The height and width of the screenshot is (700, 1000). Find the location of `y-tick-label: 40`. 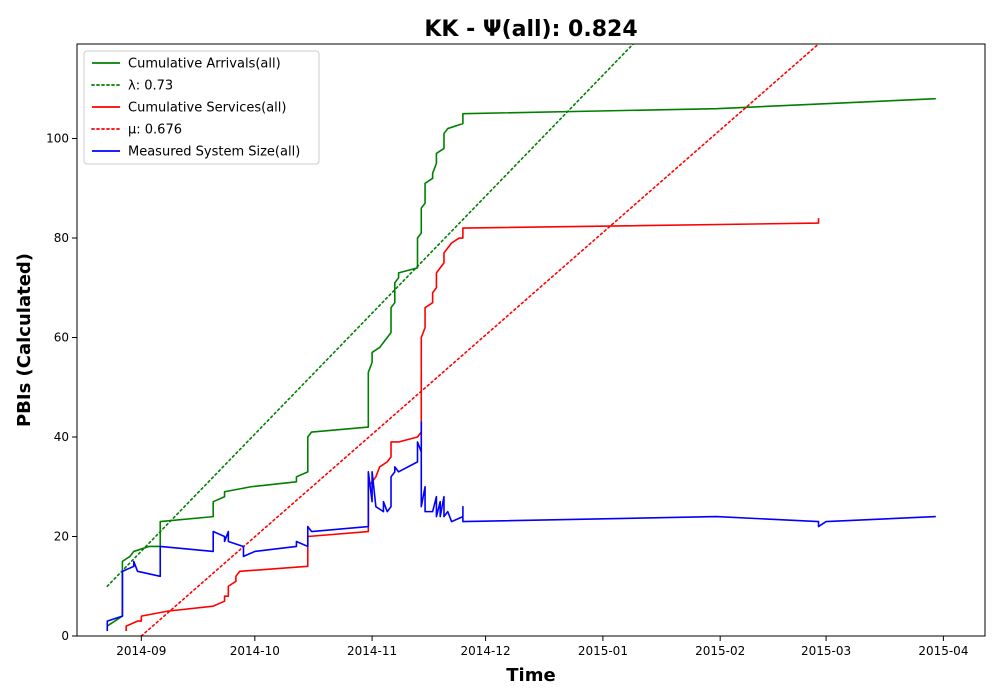

y-tick-label: 40 is located at coordinates (61, 437).